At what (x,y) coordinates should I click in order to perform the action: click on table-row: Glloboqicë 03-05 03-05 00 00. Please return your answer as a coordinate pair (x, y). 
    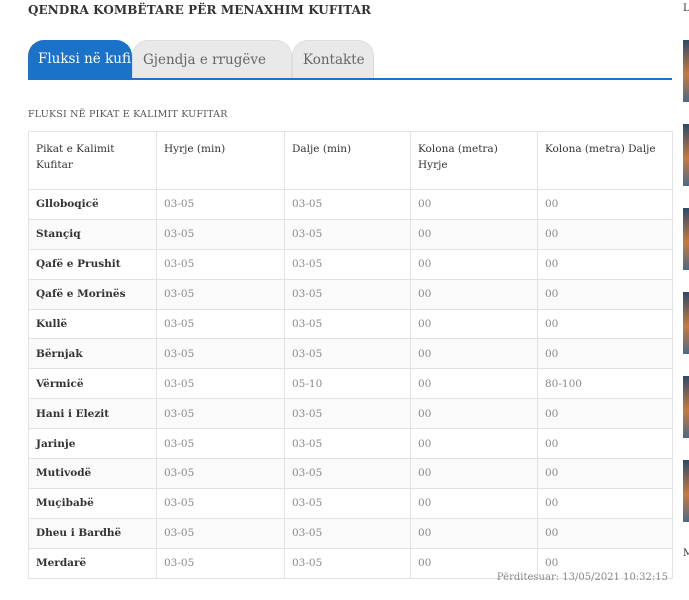
    Looking at the image, I should click on (350, 204).